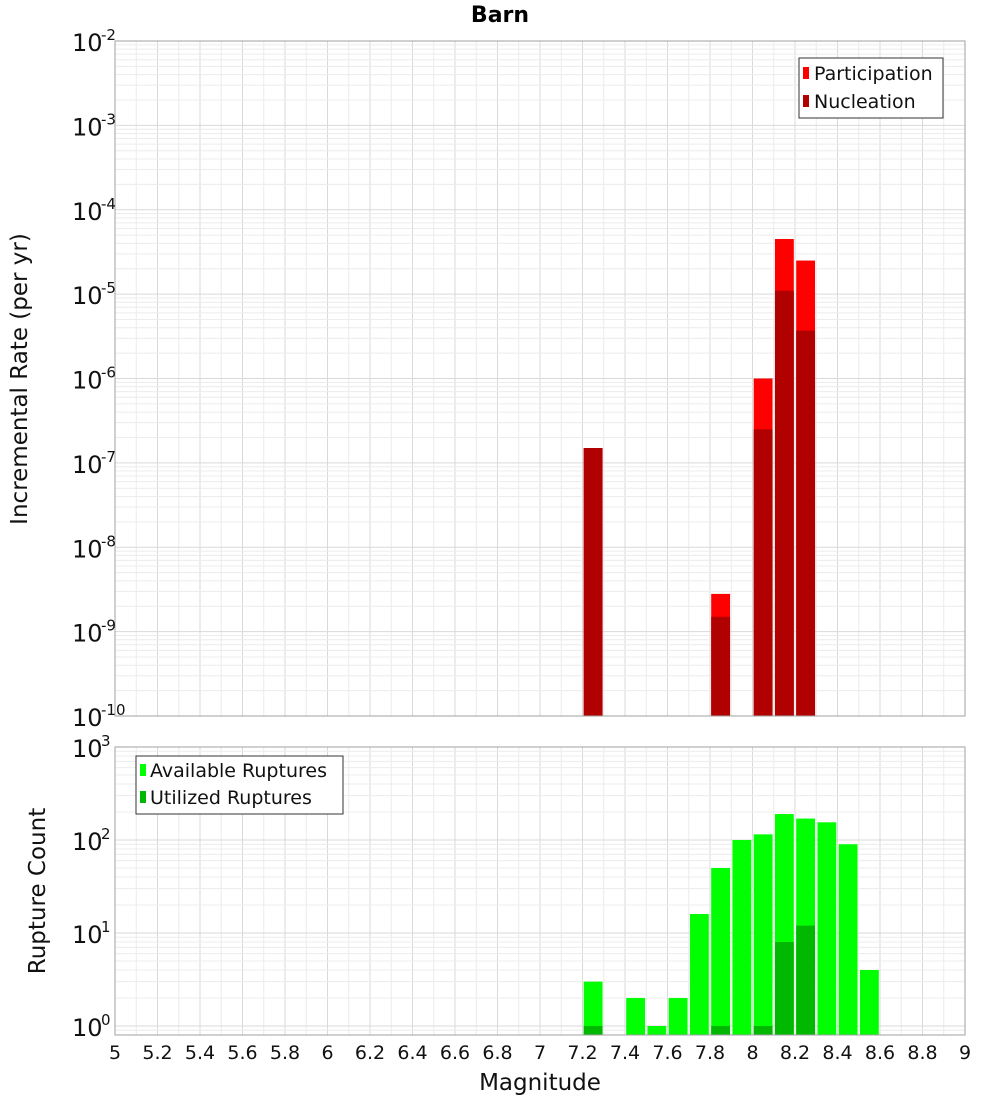 The image size is (1000, 1100). I want to click on x-tick-label: 6.2, so click(370, 1053).